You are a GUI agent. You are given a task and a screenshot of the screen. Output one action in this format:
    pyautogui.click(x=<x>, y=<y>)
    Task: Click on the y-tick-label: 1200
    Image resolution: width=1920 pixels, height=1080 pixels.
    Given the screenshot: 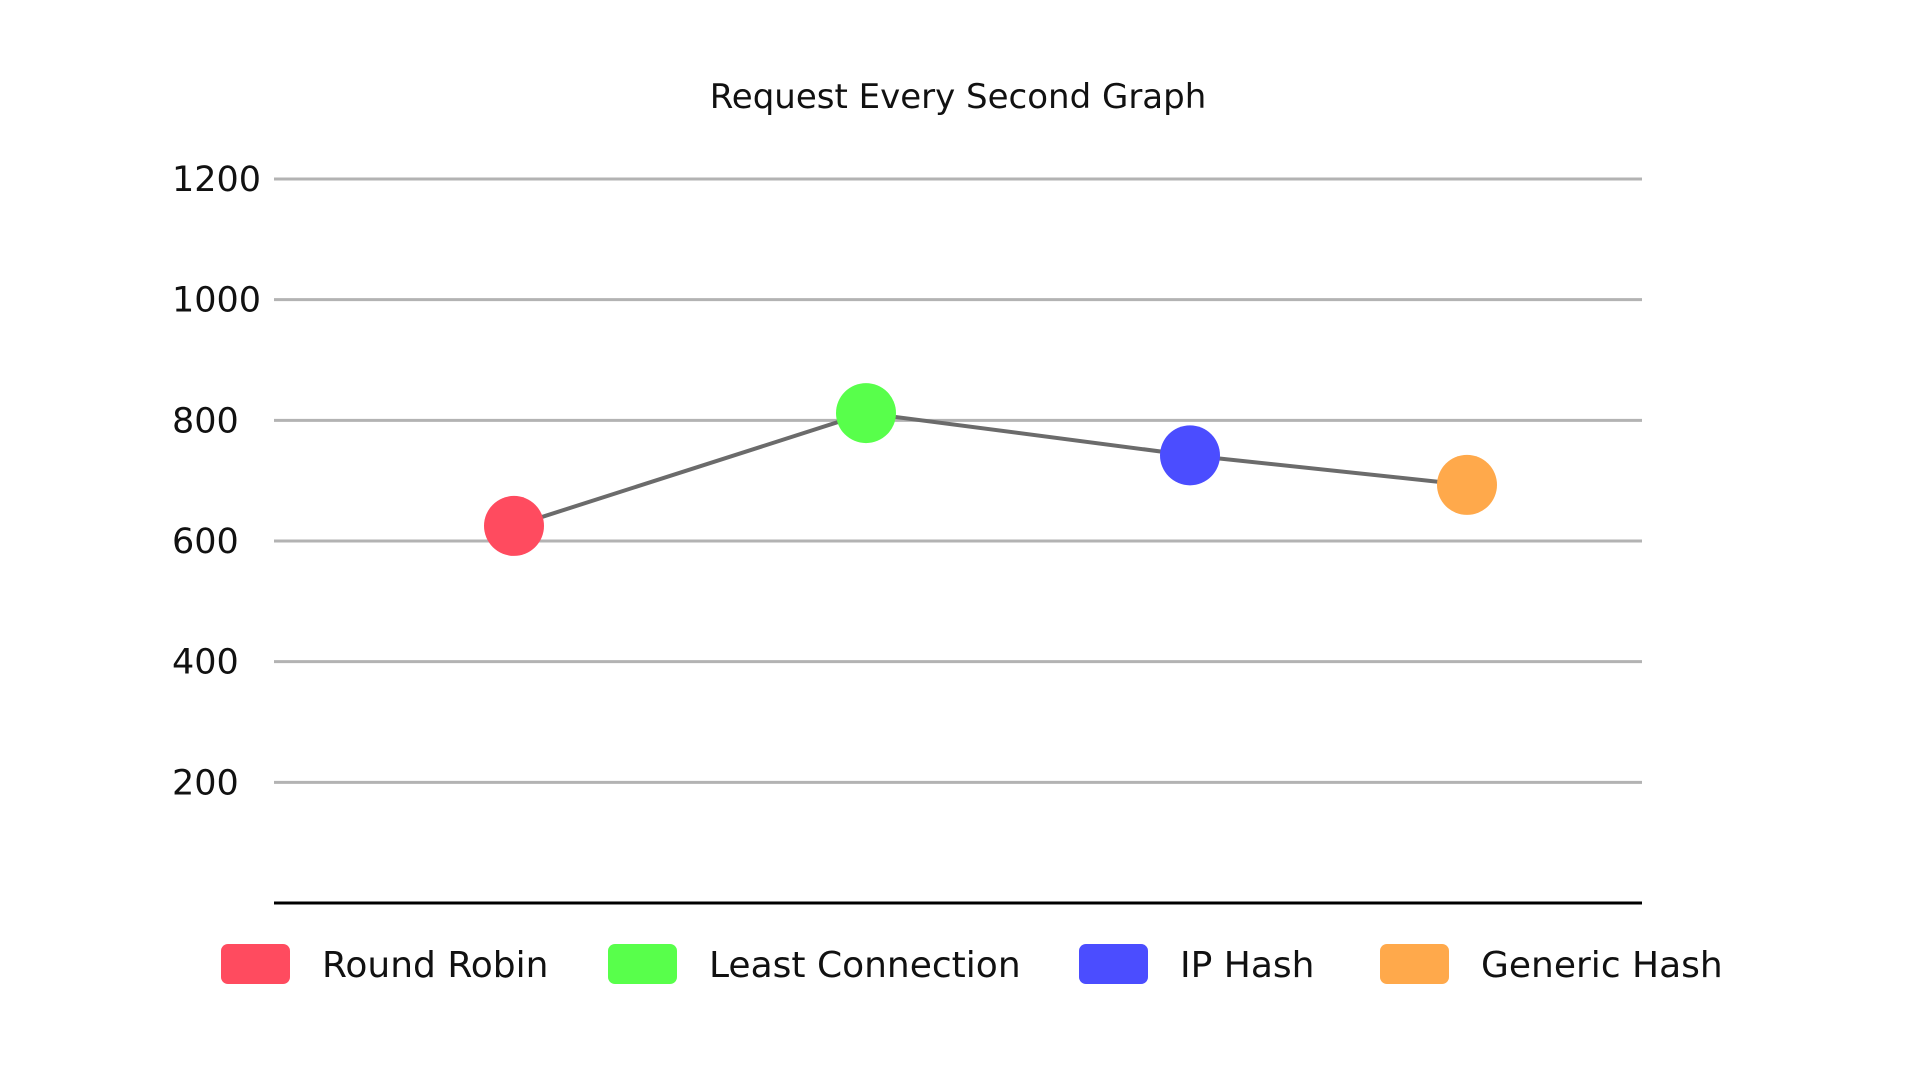 What is the action you would take?
    pyautogui.click(x=216, y=180)
    